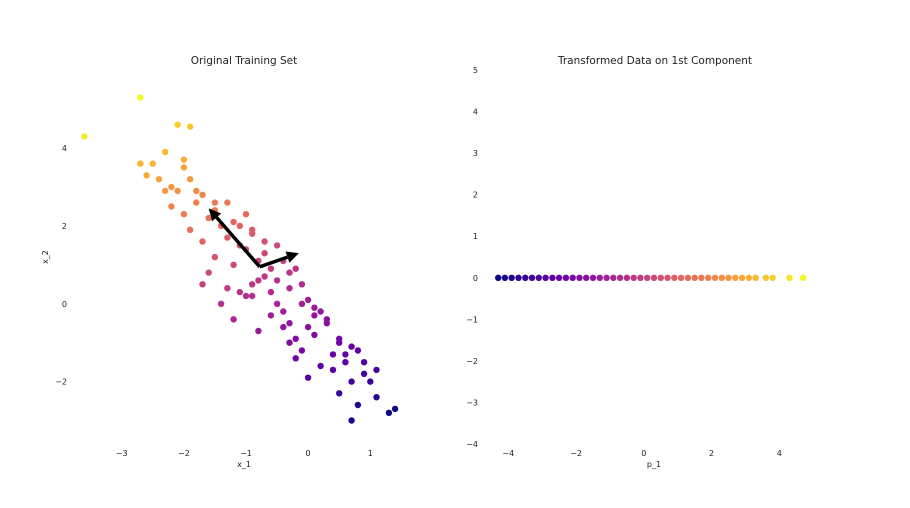 The width and height of the screenshot is (910, 508). Describe the element at coordinates (244, 464) in the screenshot. I see `left-x-axis-label: x_1` at that location.